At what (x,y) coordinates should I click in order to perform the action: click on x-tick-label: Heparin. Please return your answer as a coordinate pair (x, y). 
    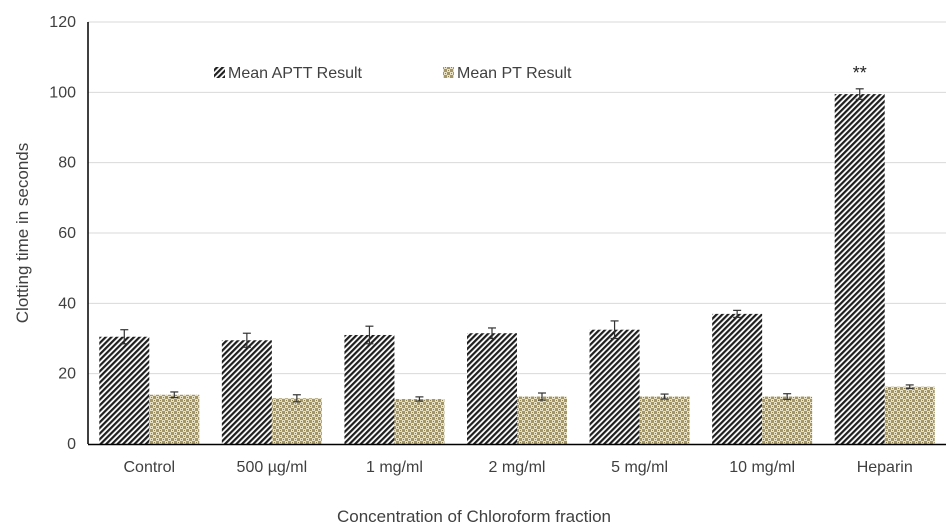
    Looking at the image, I should click on (885, 467).